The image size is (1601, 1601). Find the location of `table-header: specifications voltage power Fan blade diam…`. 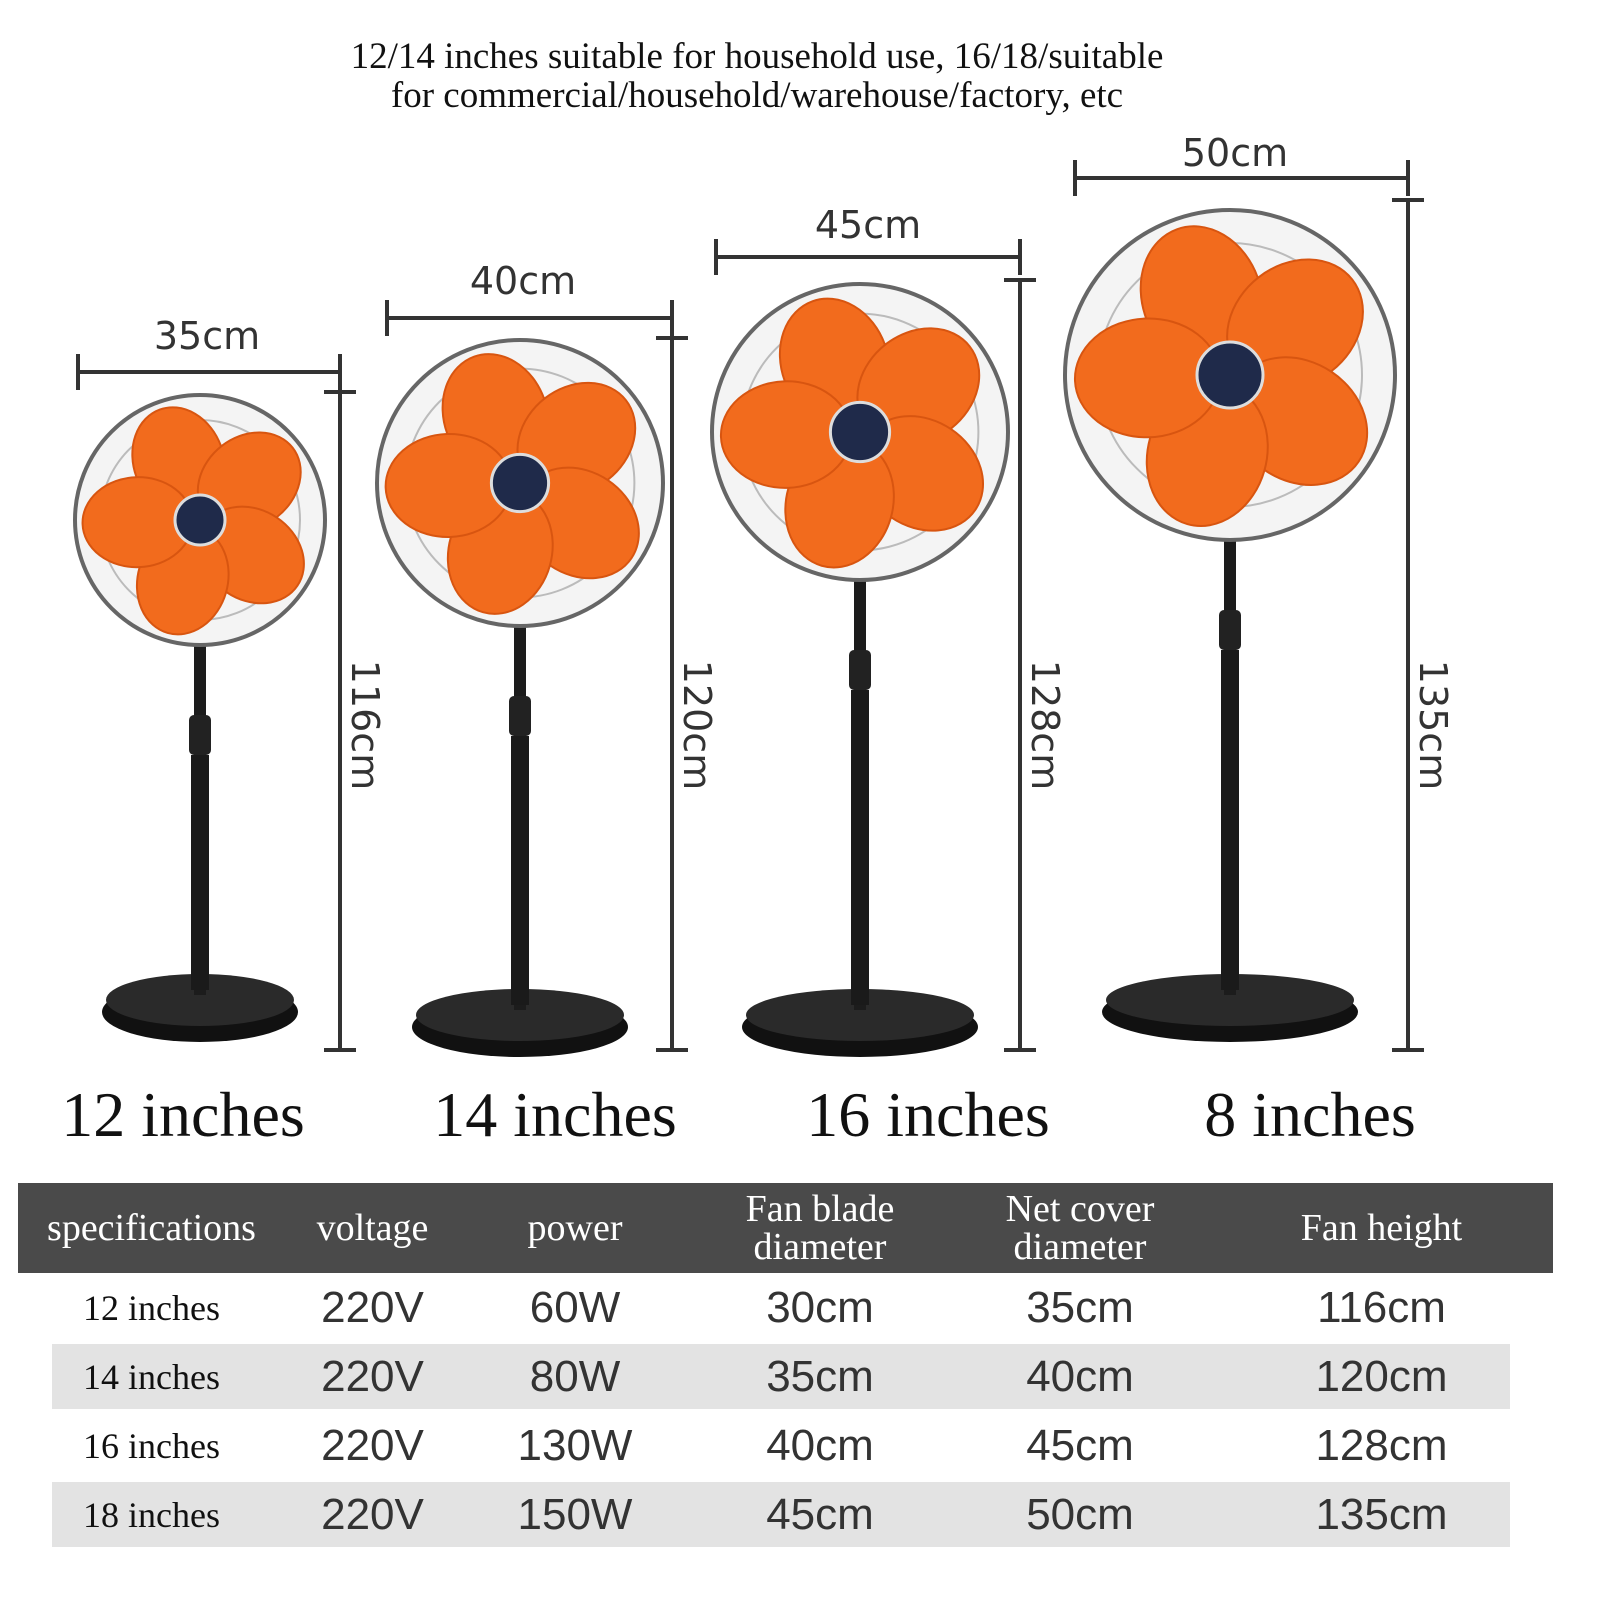

table-header: specifications voltage power Fan blade diam… is located at coordinates (785, 1228).